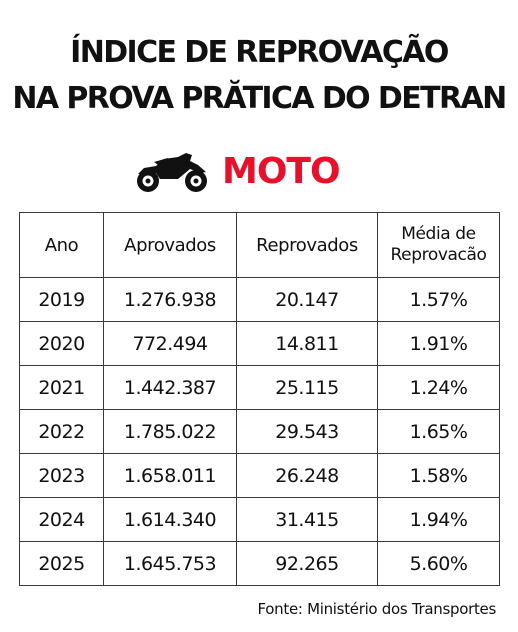 The width and height of the screenshot is (518, 632). I want to click on column-header-media: Média de Reprovacão, so click(438, 245).